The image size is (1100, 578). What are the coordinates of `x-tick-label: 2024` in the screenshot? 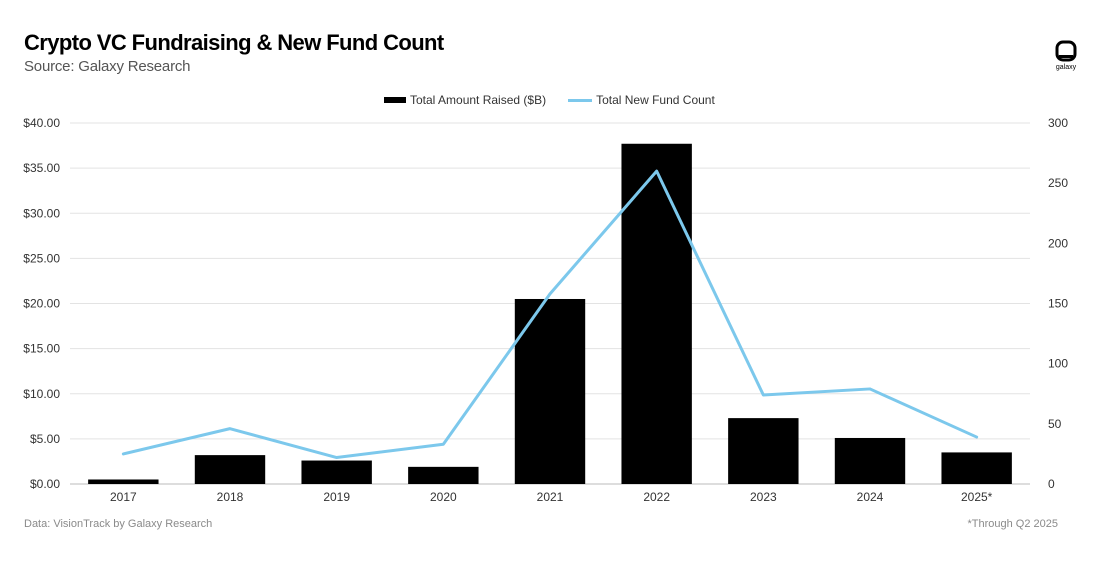 It's located at (870, 497).